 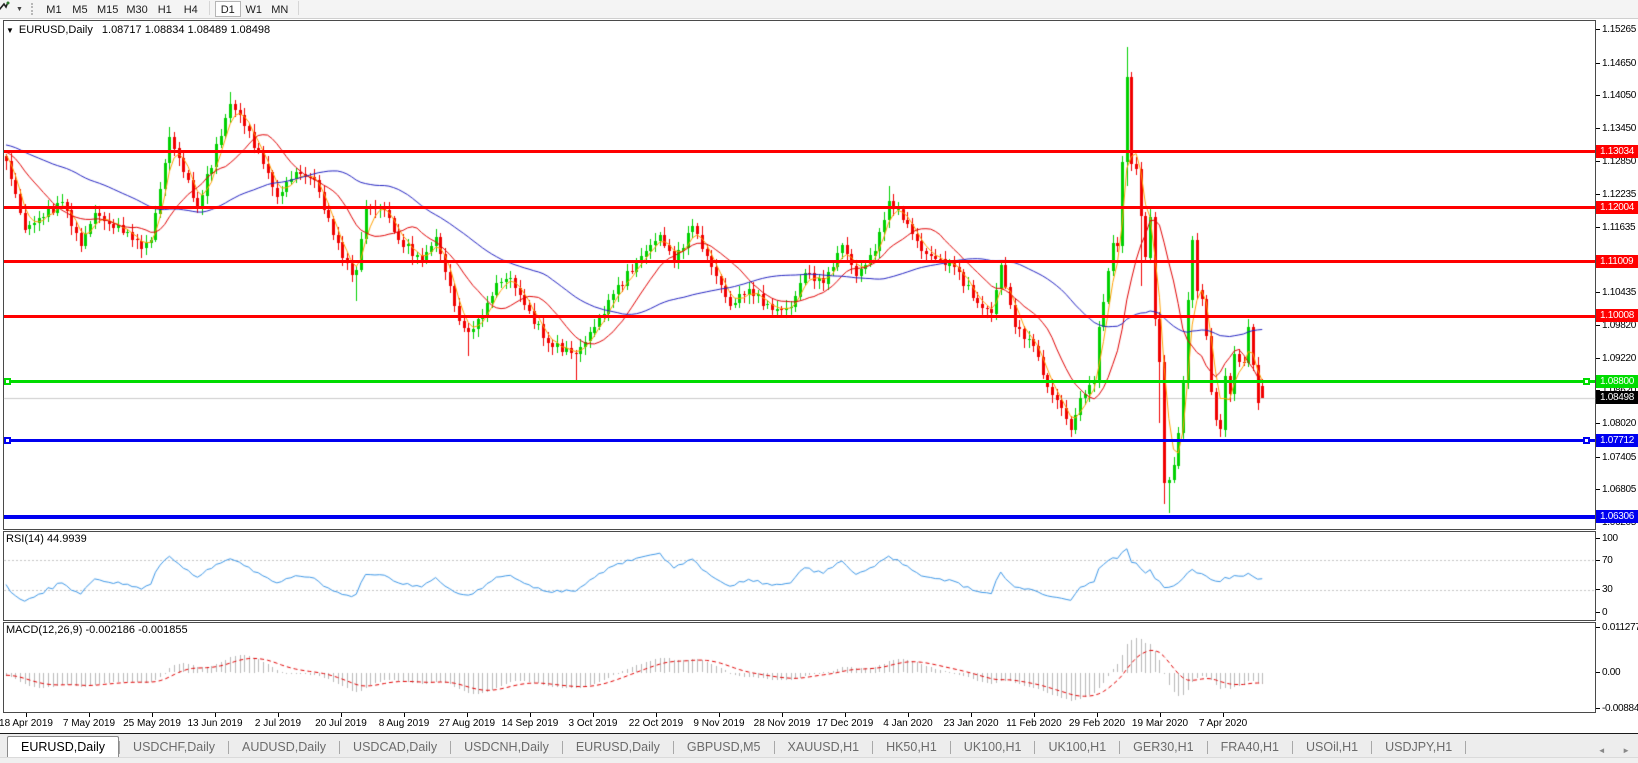 I want to click on line-price-badge: 1.13034, so click(x=1617, y=151).